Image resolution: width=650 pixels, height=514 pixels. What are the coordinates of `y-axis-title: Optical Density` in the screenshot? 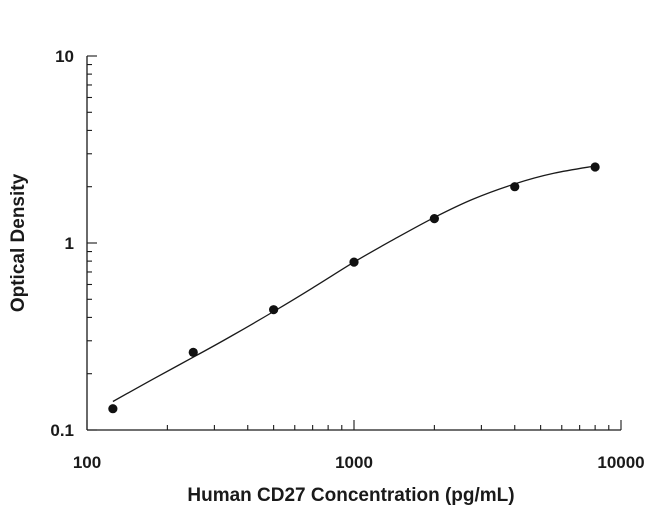 It's located at (18, 242).